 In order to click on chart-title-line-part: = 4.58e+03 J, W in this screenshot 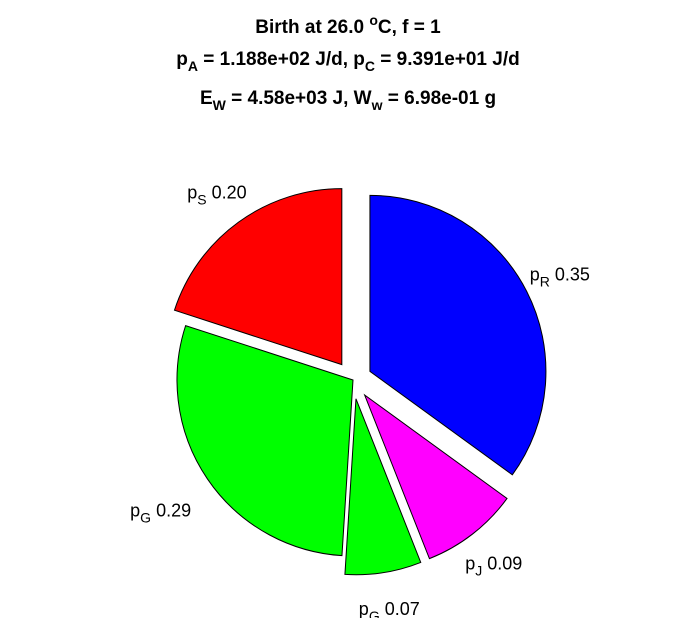, I will do `click(299, 98)`.